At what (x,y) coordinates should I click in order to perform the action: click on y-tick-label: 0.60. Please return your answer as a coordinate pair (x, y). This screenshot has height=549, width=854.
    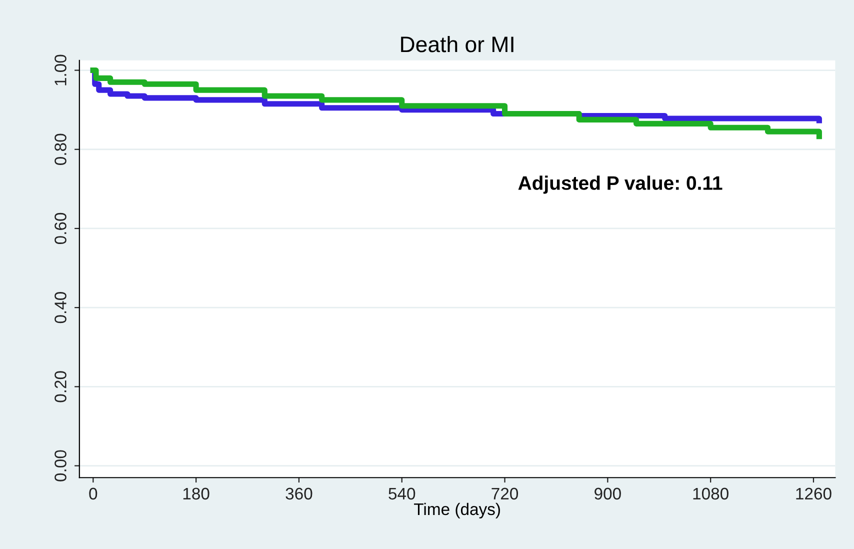
    Looking at the image, I should click on (60, 228).